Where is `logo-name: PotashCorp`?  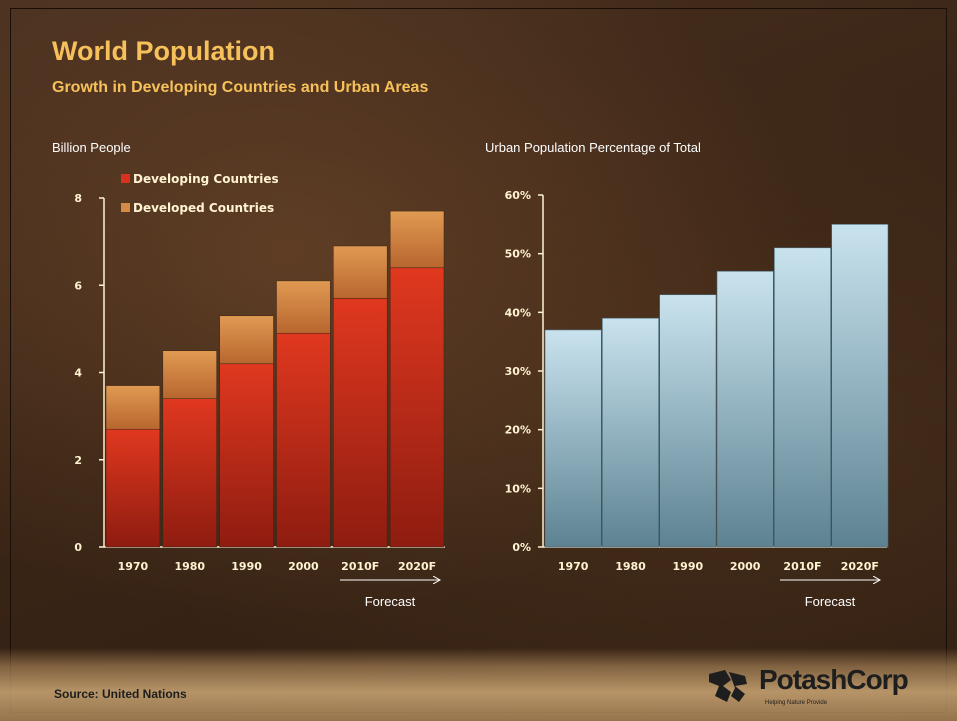 logo-name: PotashCorp is located at coordinates (834, 679).